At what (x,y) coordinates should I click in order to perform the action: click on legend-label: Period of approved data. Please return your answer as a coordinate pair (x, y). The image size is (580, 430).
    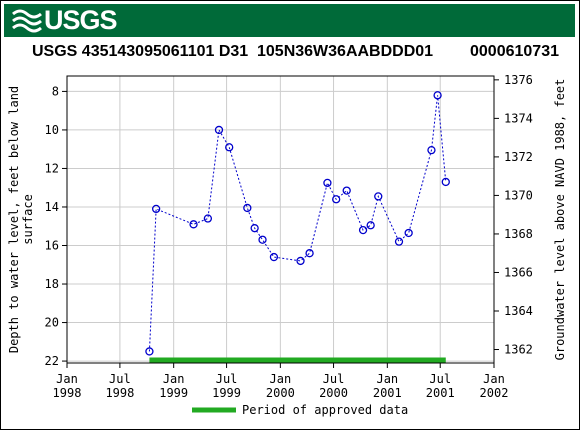
    Looking at the image, I should click on (325, 410).